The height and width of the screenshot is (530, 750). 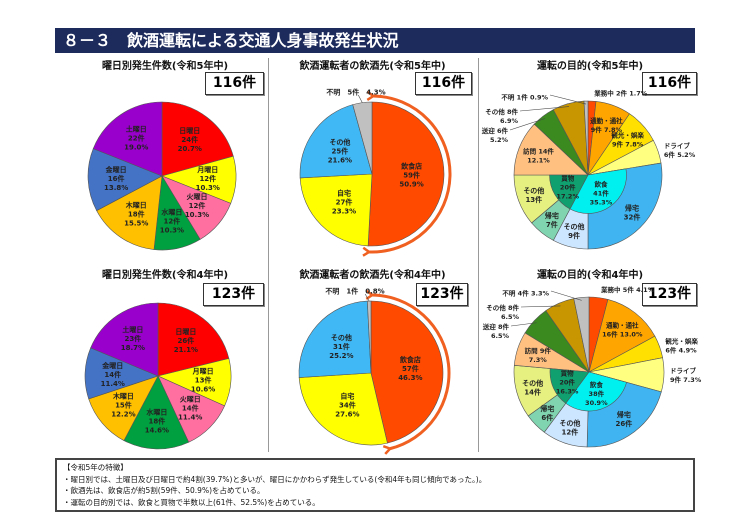 I want to click on slice-label: その他 9件, so click(x=574, y=231).